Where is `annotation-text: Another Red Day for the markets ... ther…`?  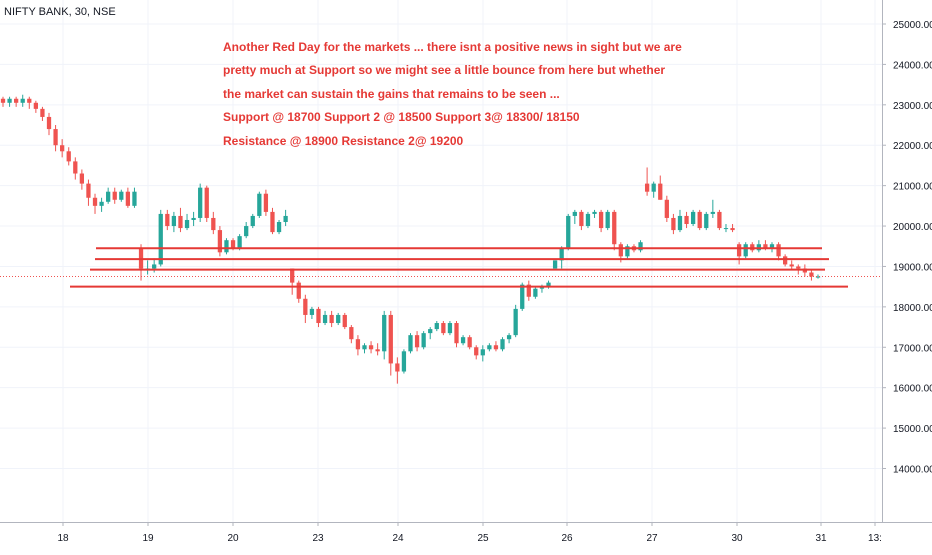
annotation-text: Another Red Day for the markets ... ther… is located at coordinates (452, 94).